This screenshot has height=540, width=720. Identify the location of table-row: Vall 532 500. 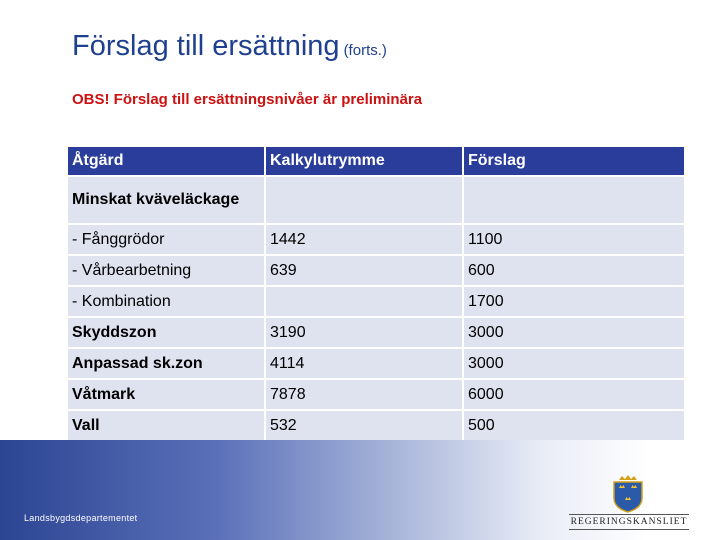
(376, 425).